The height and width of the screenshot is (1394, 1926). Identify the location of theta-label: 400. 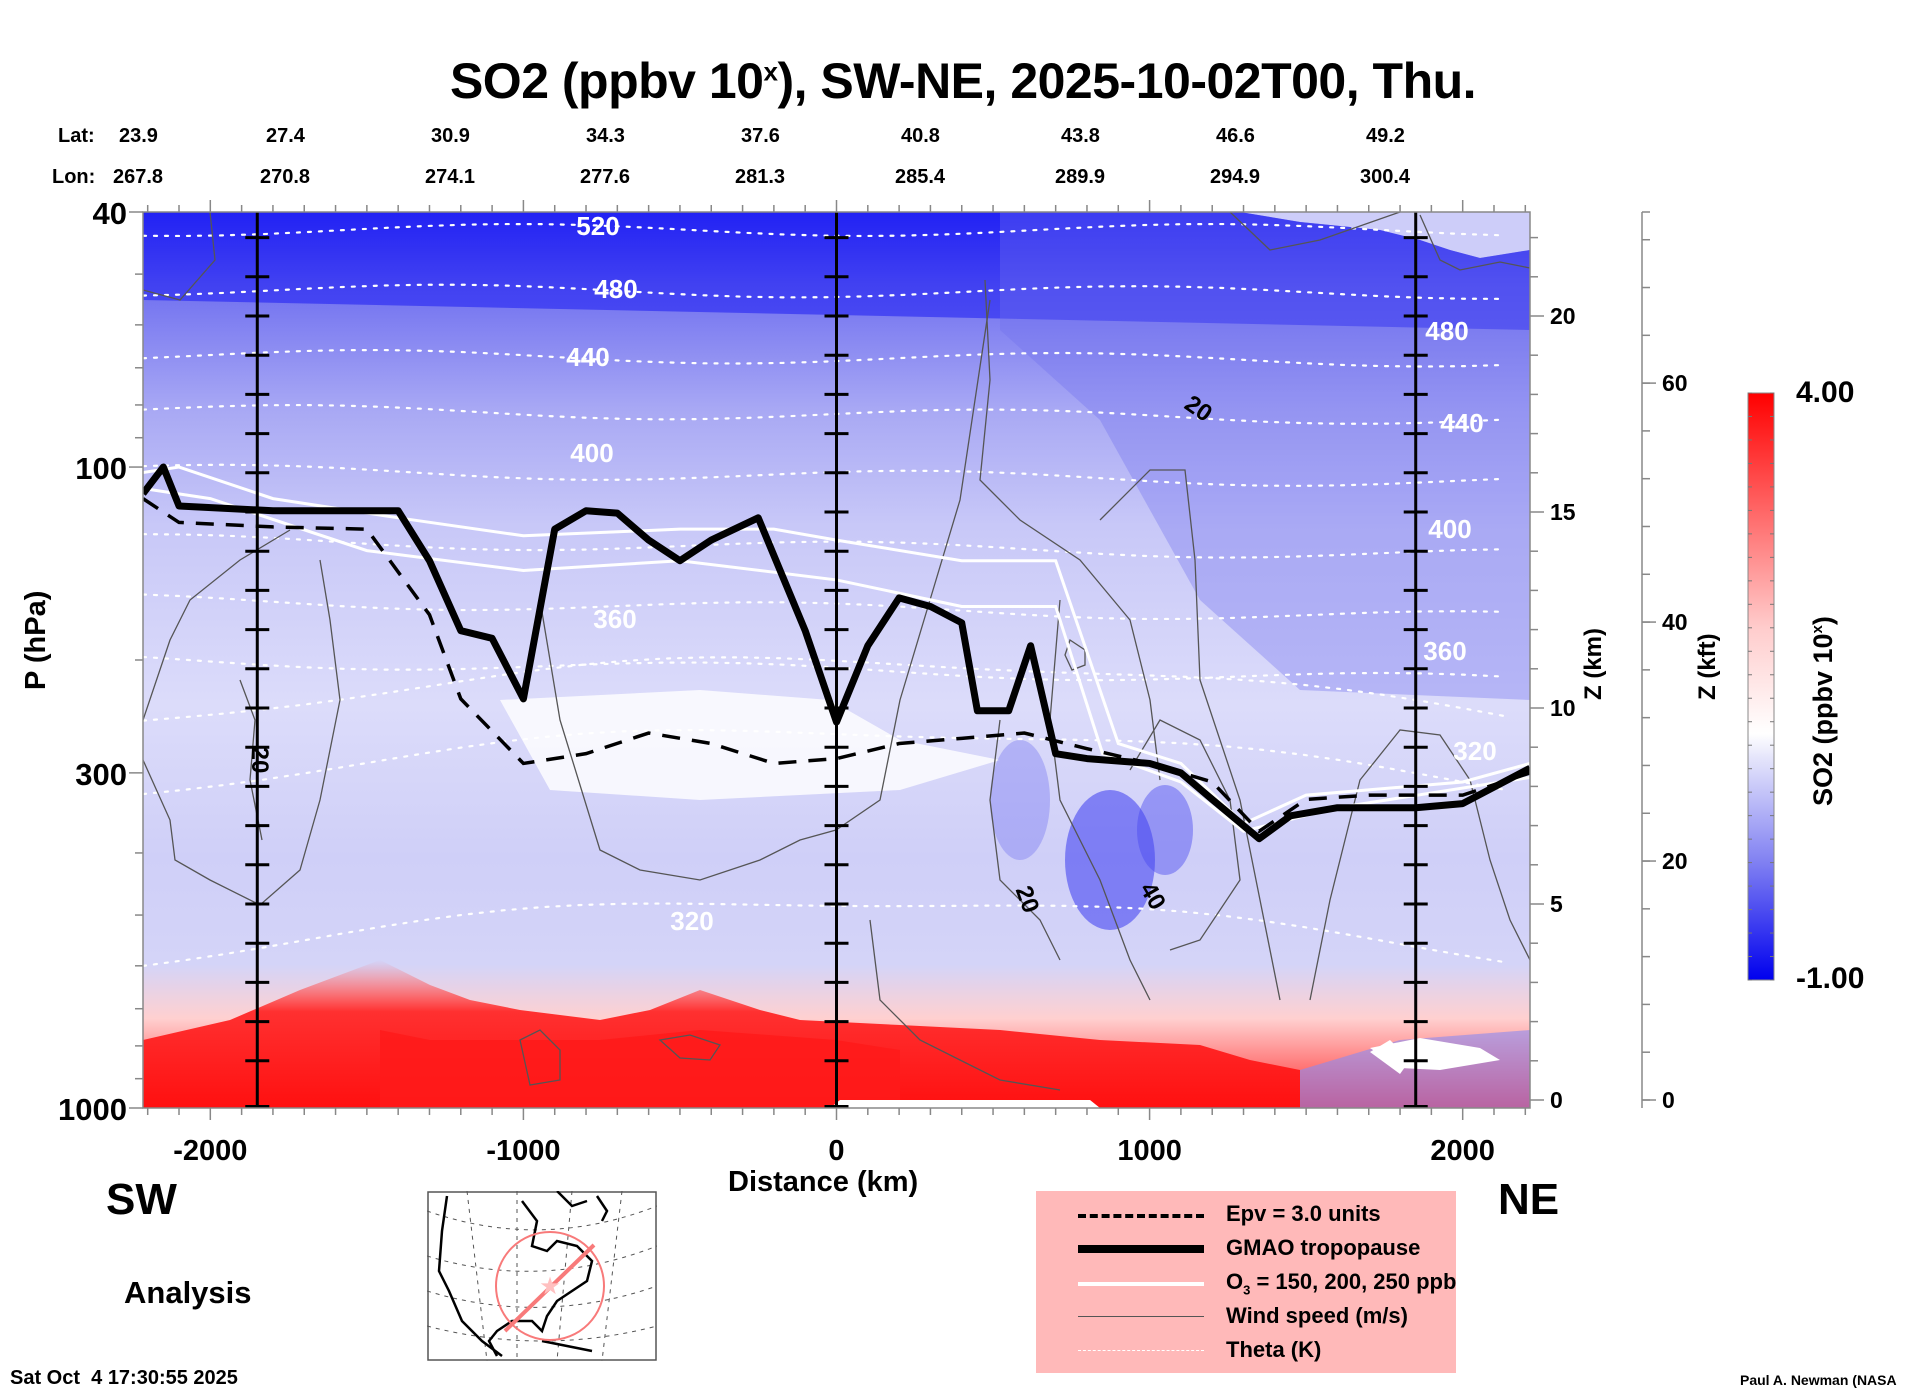
(591, 453).